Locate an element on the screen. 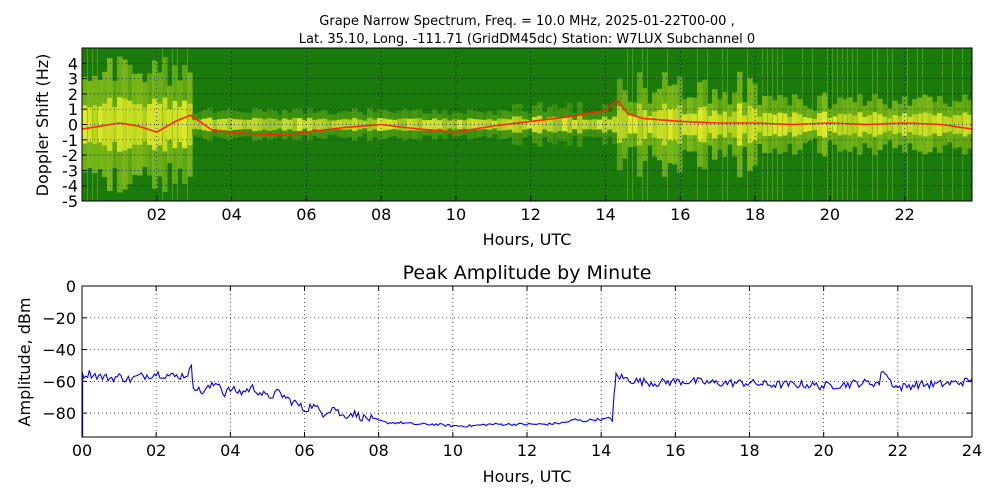 The image size is (1000, 500). amplitude-x-tick-label: 02 is located at coordinates (156, 450).